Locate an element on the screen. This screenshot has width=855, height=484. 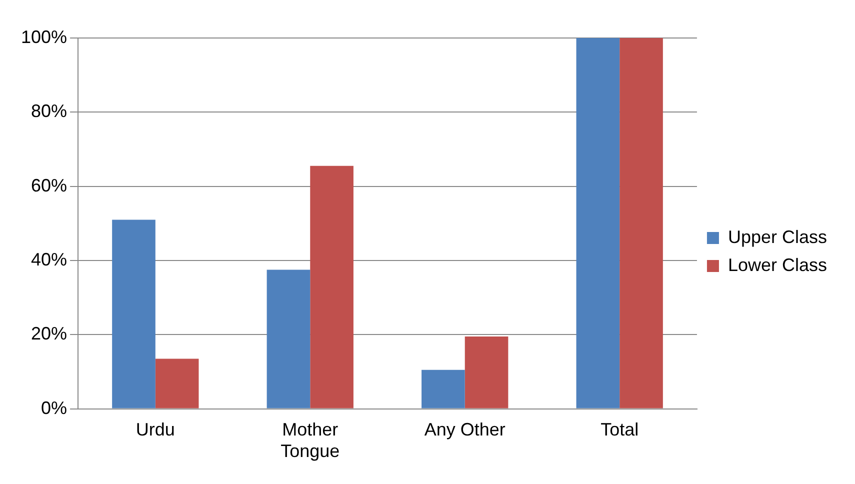
y-tick-label: 0% is located at coordinates (54, 408).